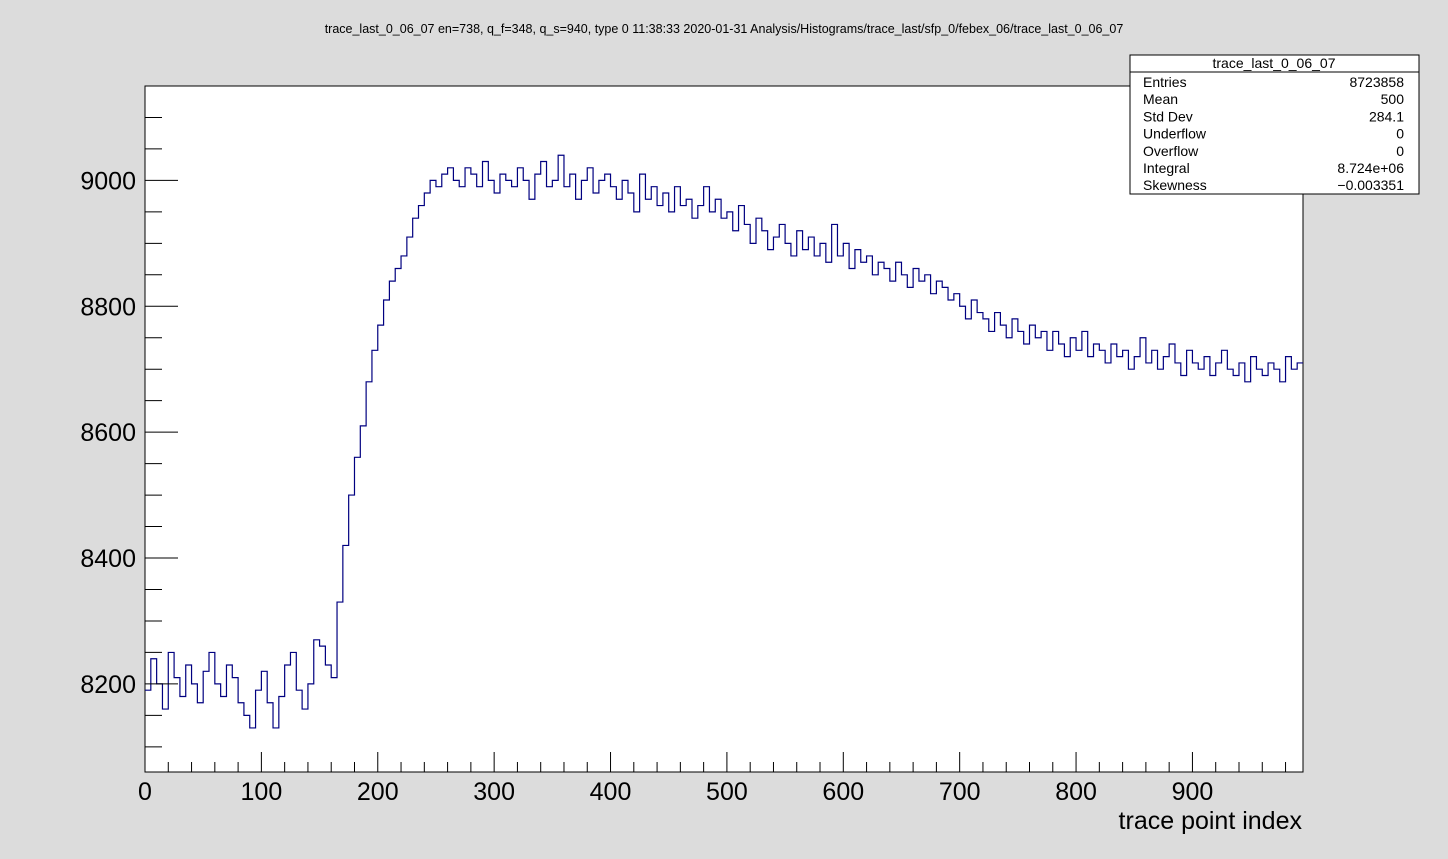 This screenshot has height=859, width=1448. I want to click on y-tick-label: 8600, so click(108, 433).